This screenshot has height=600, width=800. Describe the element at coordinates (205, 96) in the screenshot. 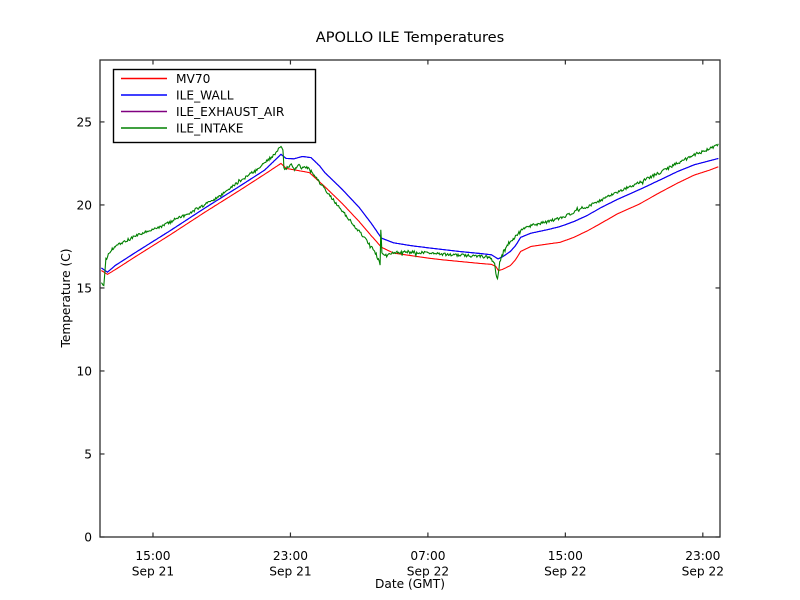

I see `legend-label: ILE_WALL` at that location.